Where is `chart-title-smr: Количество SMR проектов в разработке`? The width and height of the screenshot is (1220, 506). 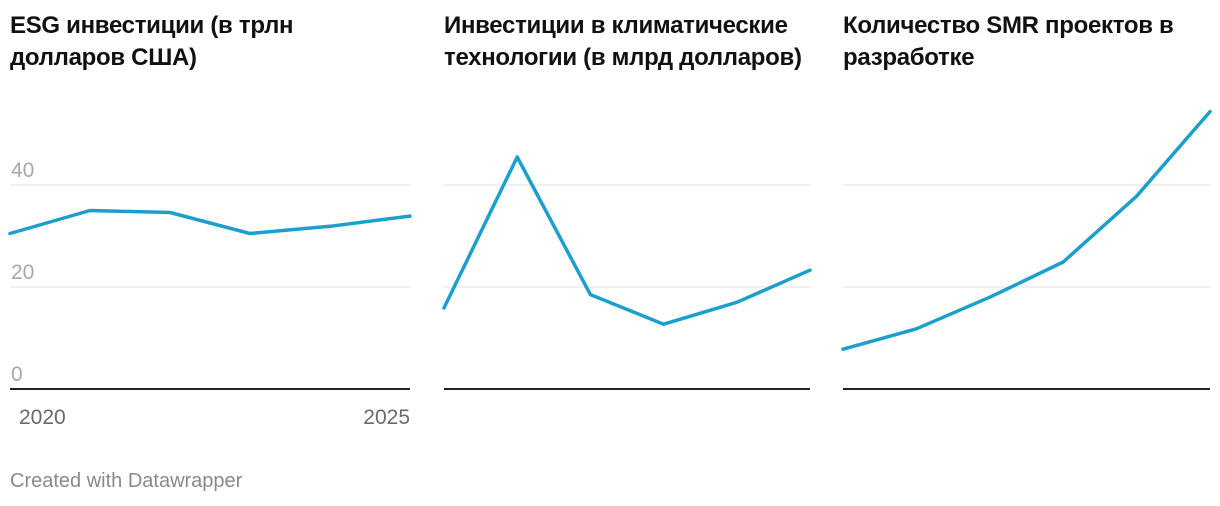
chart-title-smr: Количество SMR проектов в разработке is located at coordinates (1008, 41).